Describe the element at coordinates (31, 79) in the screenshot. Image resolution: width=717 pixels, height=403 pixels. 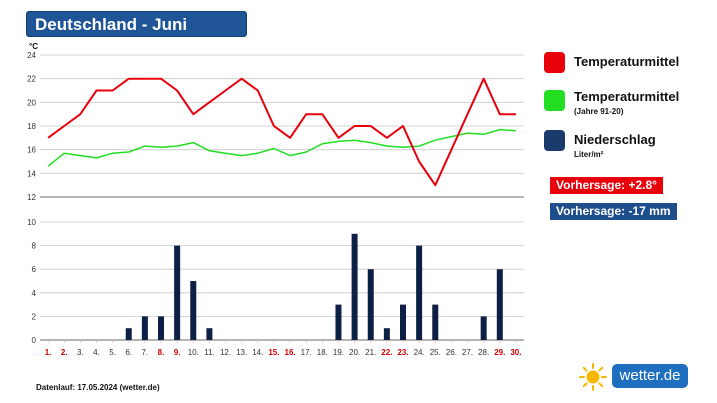
I see `temp-tick-label: 22` at that location.